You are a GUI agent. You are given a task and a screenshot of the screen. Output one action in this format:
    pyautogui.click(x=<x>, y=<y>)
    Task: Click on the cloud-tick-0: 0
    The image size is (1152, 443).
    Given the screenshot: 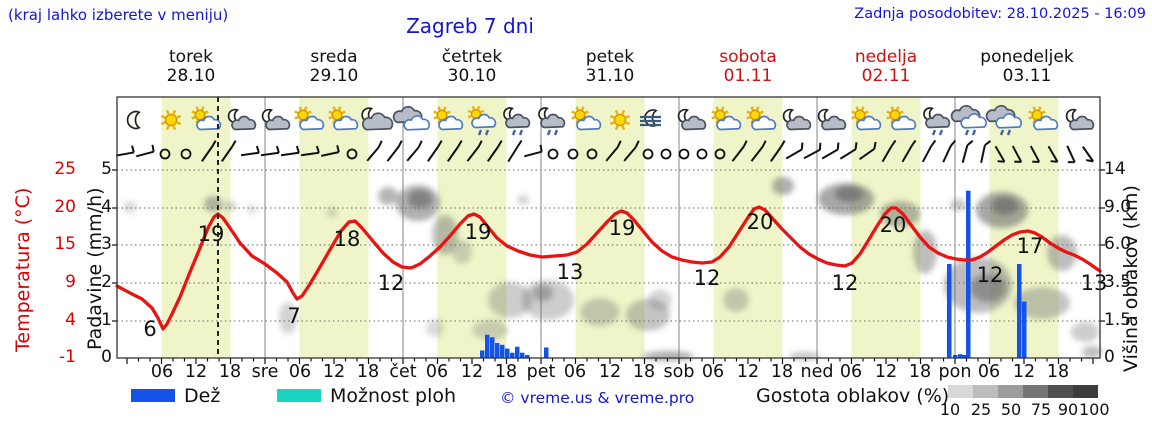 What is the action you would take?
    pyautogui.click(x=1109, y=357)
    